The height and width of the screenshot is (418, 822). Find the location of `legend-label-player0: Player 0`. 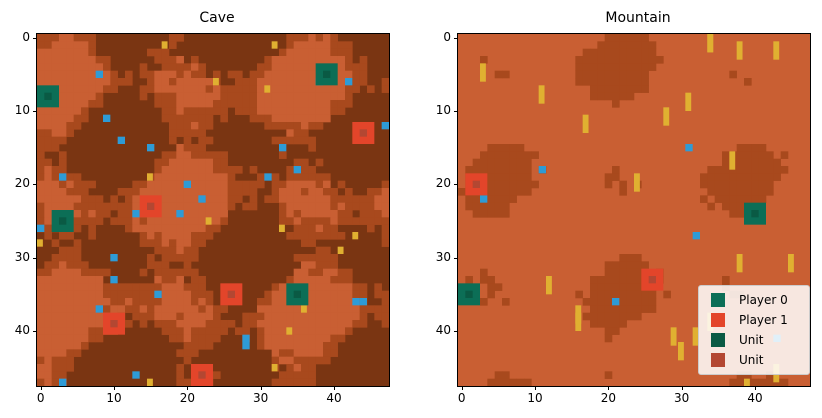

legend-label-player0: Player 0 is located at coordinates (763, 300).